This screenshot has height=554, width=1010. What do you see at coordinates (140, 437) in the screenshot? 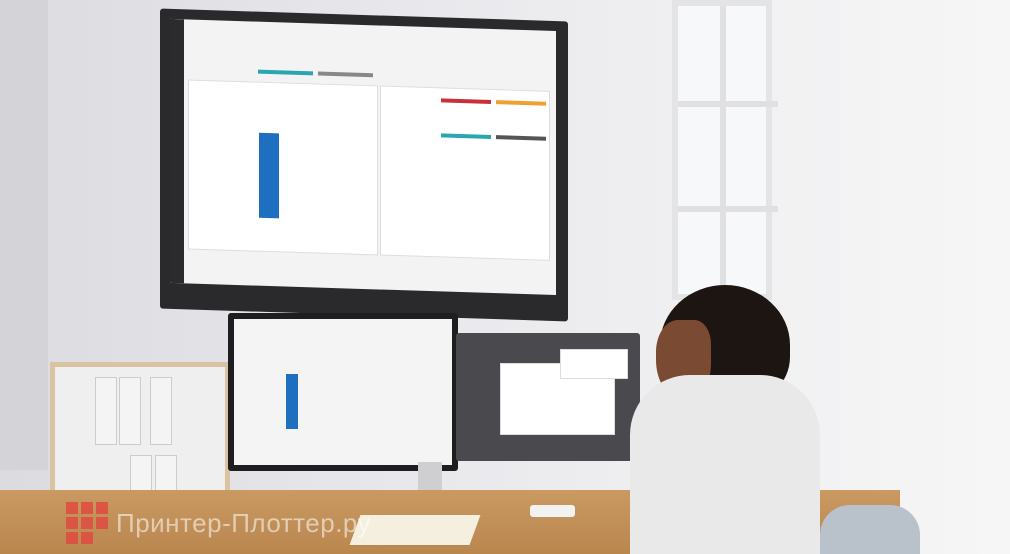
I see `bookshelf` at bounding box center [140, 437].